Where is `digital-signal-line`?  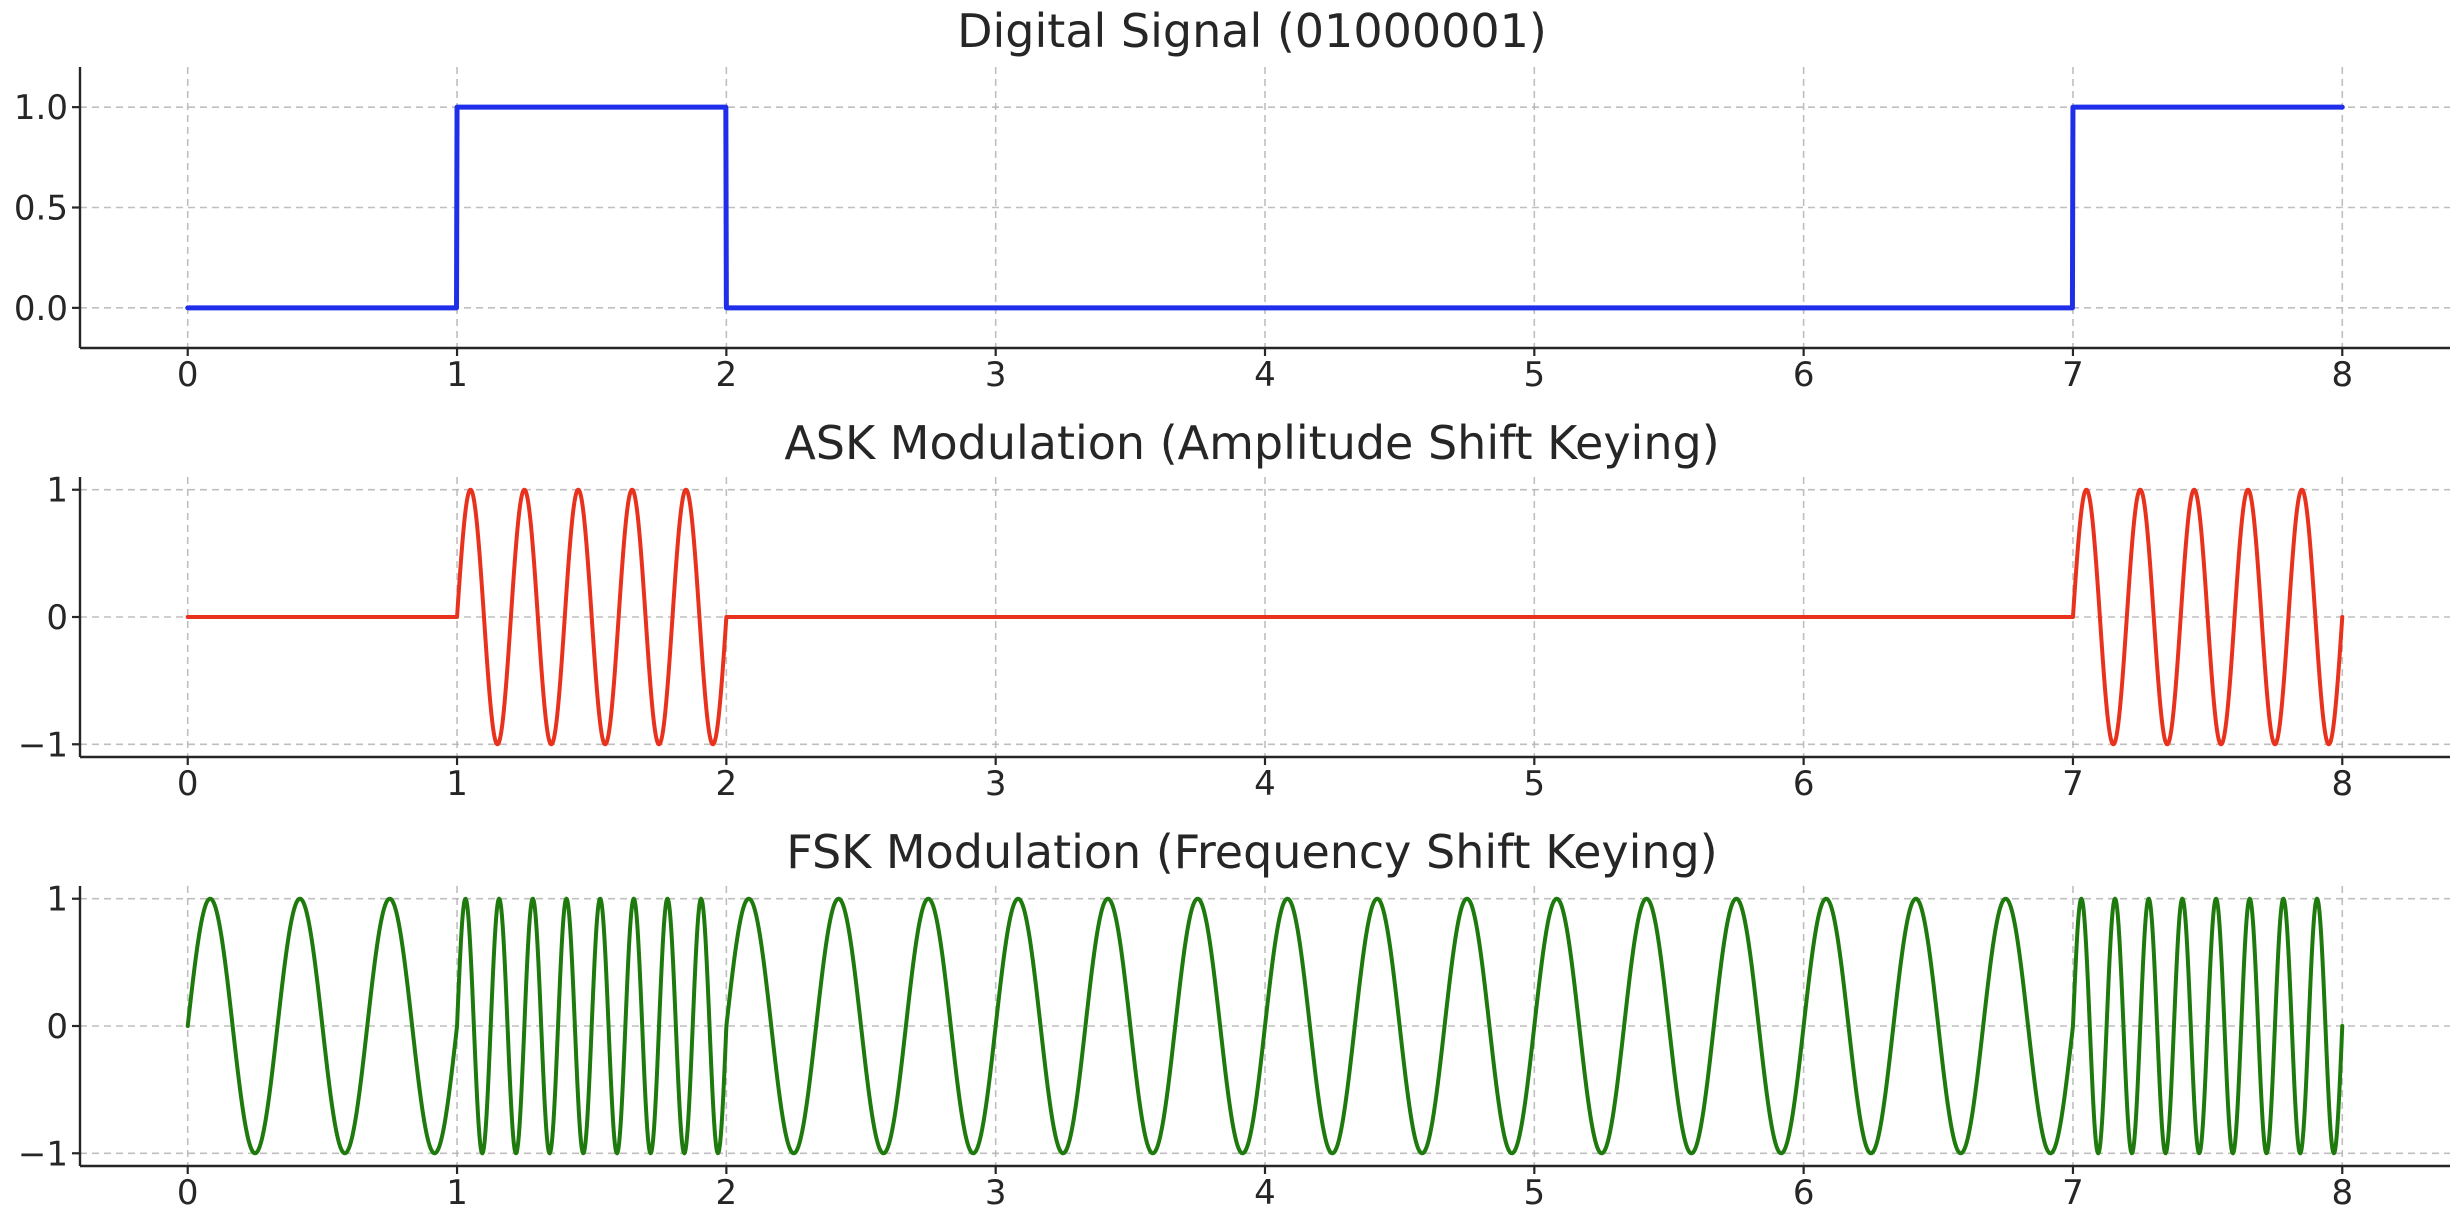 digital-signal-line is located at coordinates (1265, 207).